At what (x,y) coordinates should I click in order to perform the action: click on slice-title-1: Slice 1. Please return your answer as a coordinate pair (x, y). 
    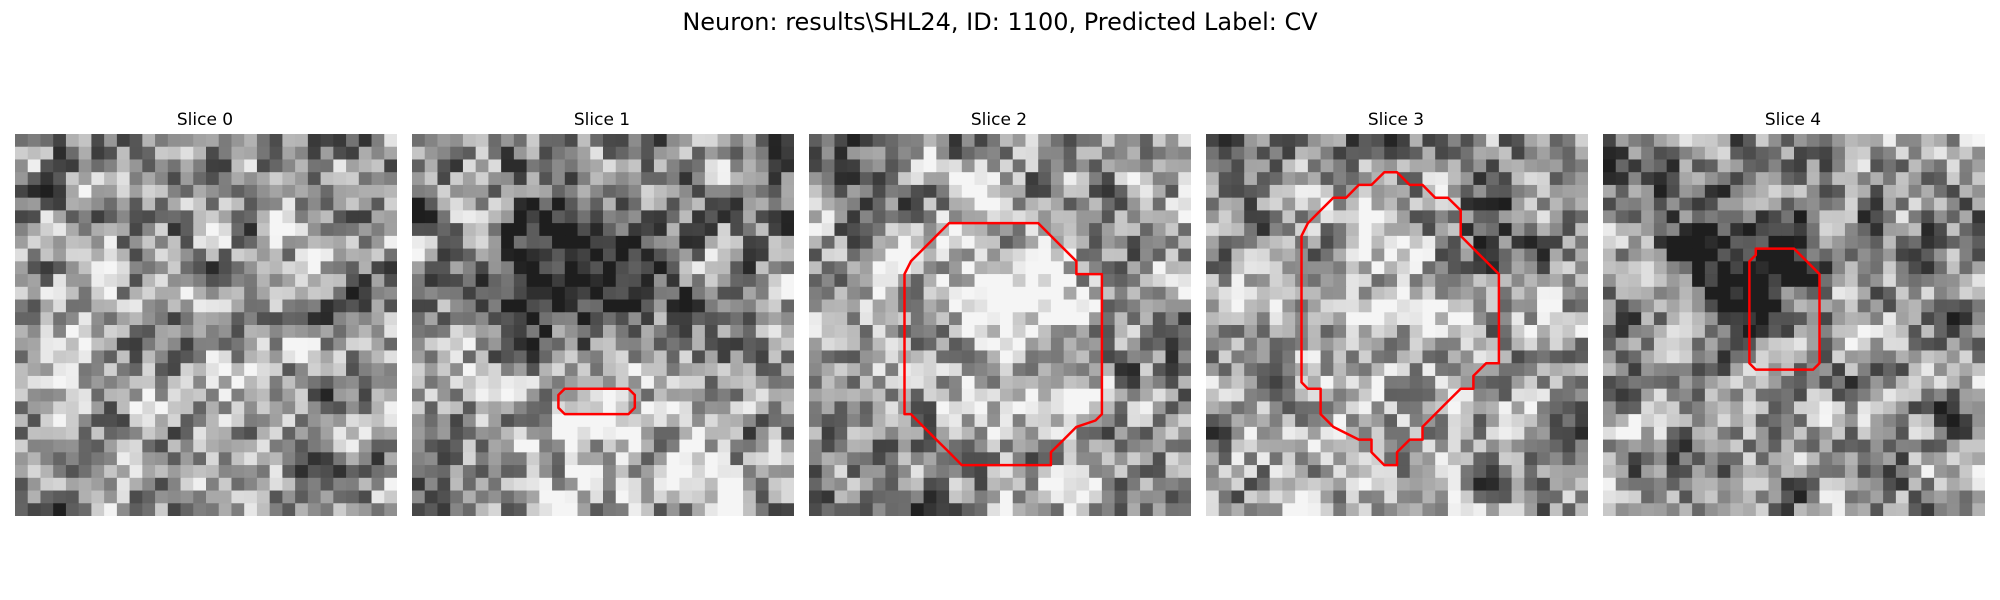
    Looking at the image, I should click on (602, 120).